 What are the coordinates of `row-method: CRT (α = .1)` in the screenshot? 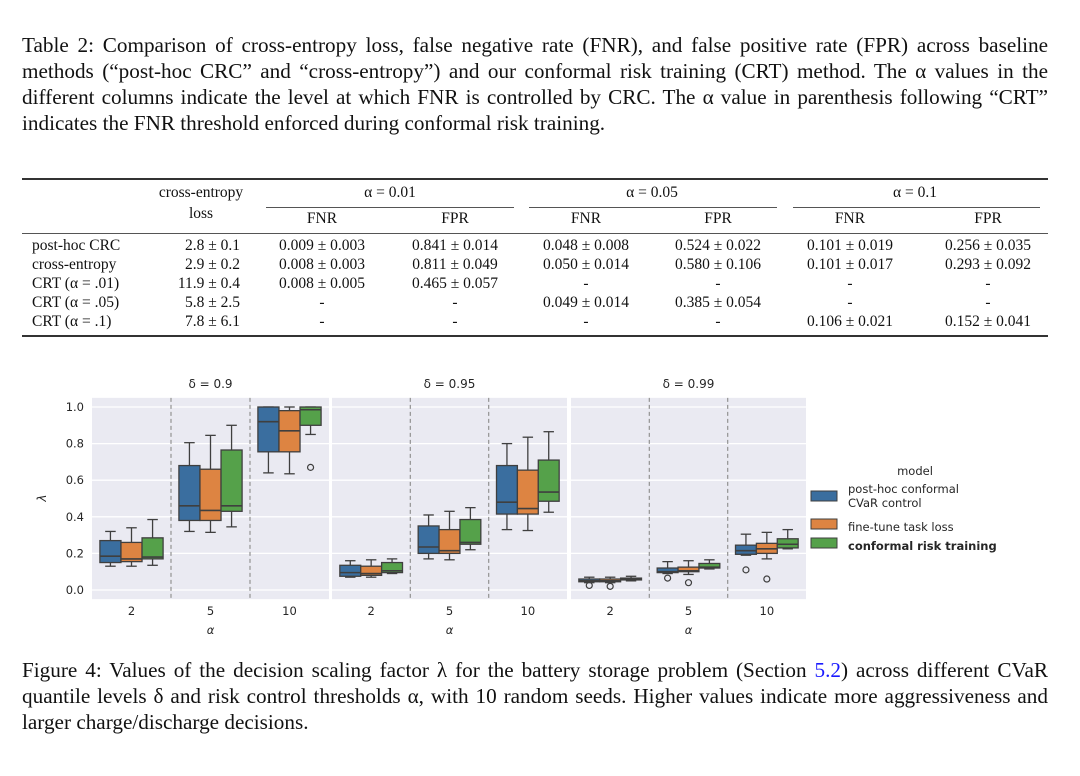 It's located at (72, 321).